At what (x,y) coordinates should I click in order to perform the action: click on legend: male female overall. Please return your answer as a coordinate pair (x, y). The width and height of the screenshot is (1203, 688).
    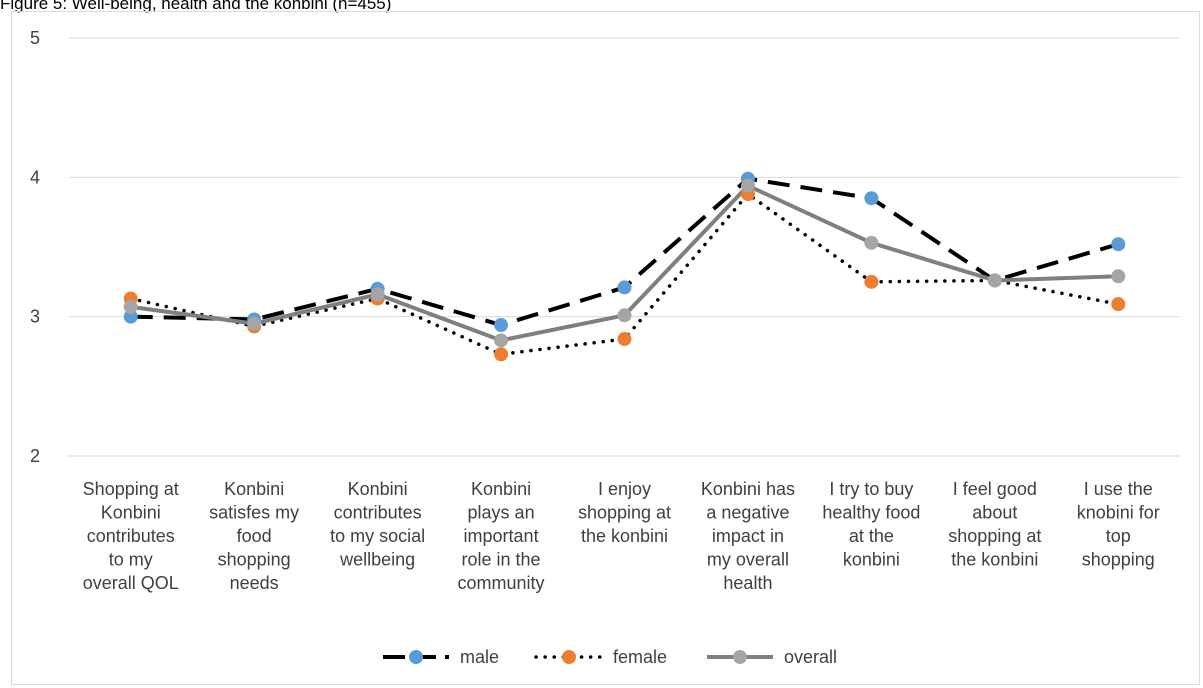
    Looking at the image, I should click on (610, 657).